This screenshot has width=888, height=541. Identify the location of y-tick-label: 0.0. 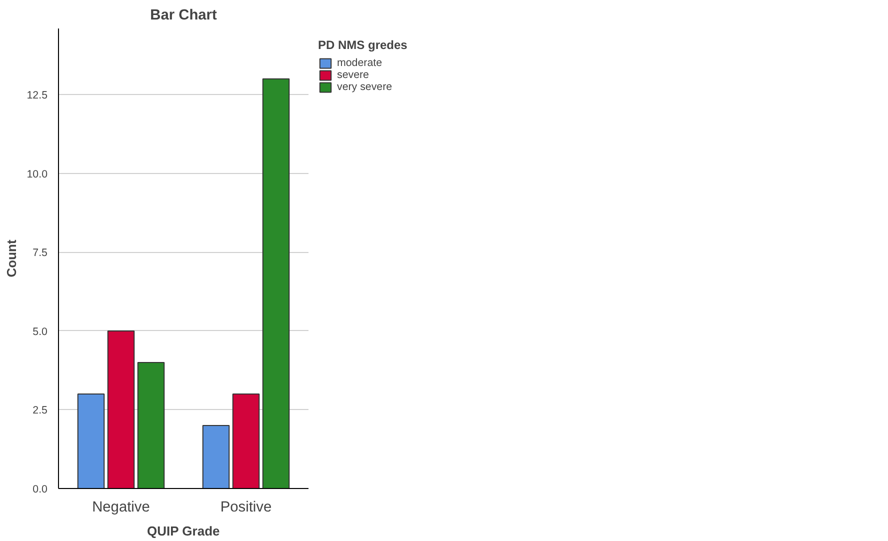
(40, 490).